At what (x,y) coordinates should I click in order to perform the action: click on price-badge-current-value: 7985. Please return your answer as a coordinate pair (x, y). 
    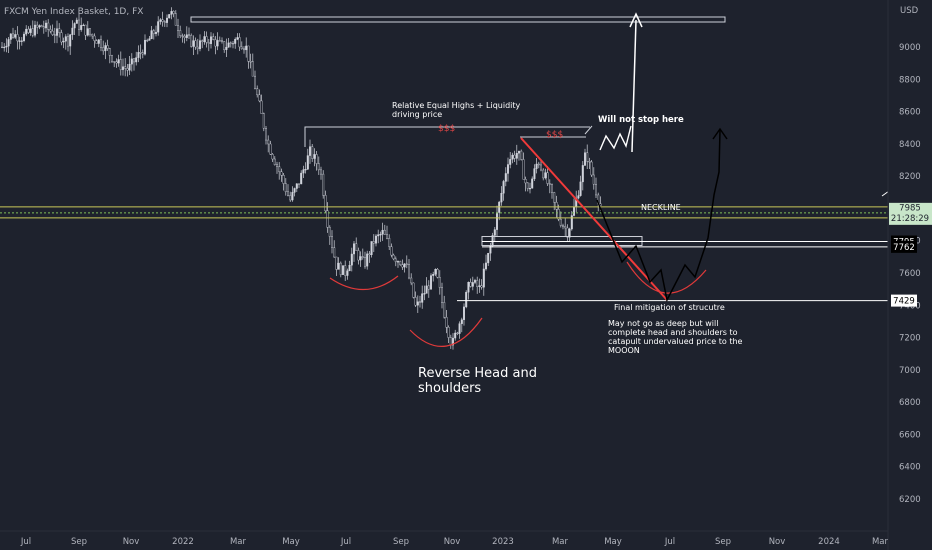
    Looking at the image, I should click on (910, 208).